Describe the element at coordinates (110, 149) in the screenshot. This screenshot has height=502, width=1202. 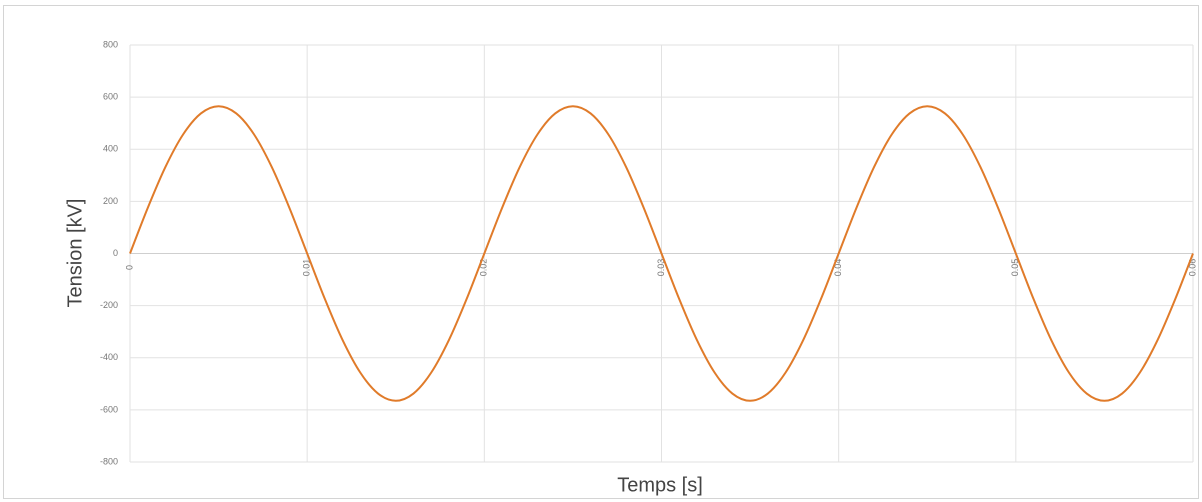
I see `y-tick-label: 400` at that location.